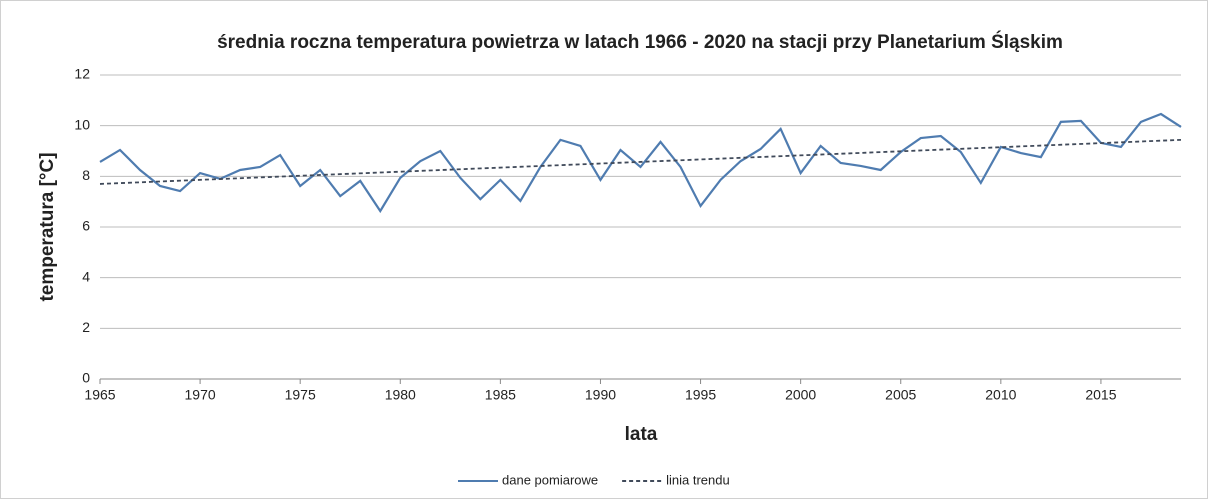  Describe the element at coordinates (82, 124) in the screenshot. I see `y-tick-label: 10` at that location.